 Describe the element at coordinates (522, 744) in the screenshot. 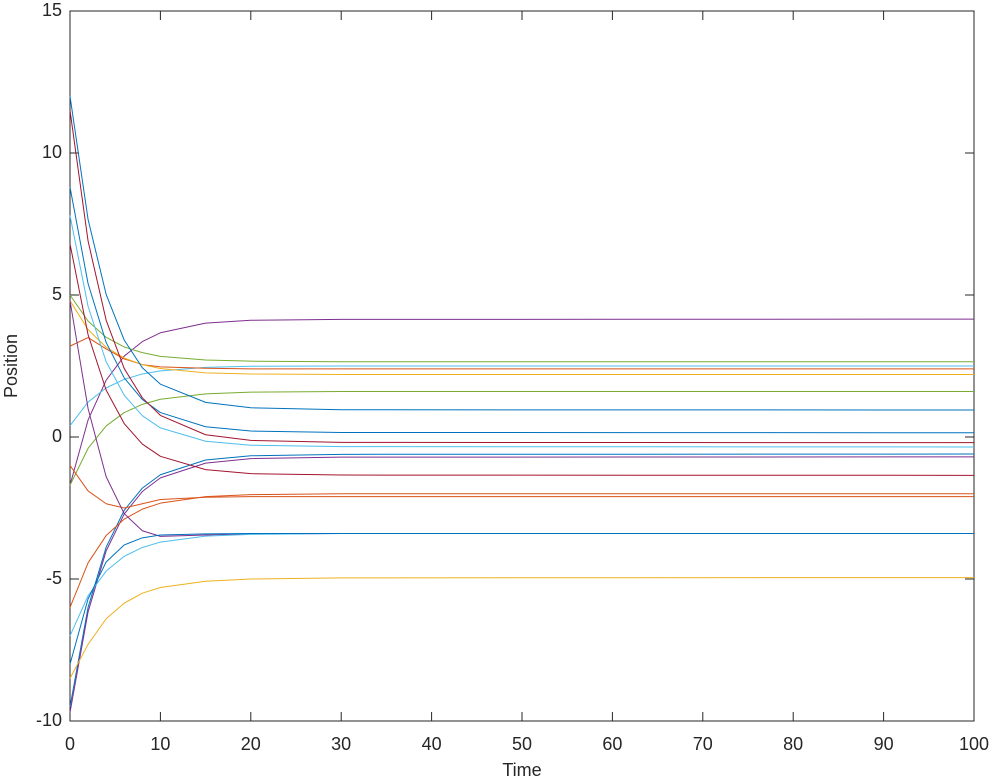

I see `x-tick-label: 50` at that location.